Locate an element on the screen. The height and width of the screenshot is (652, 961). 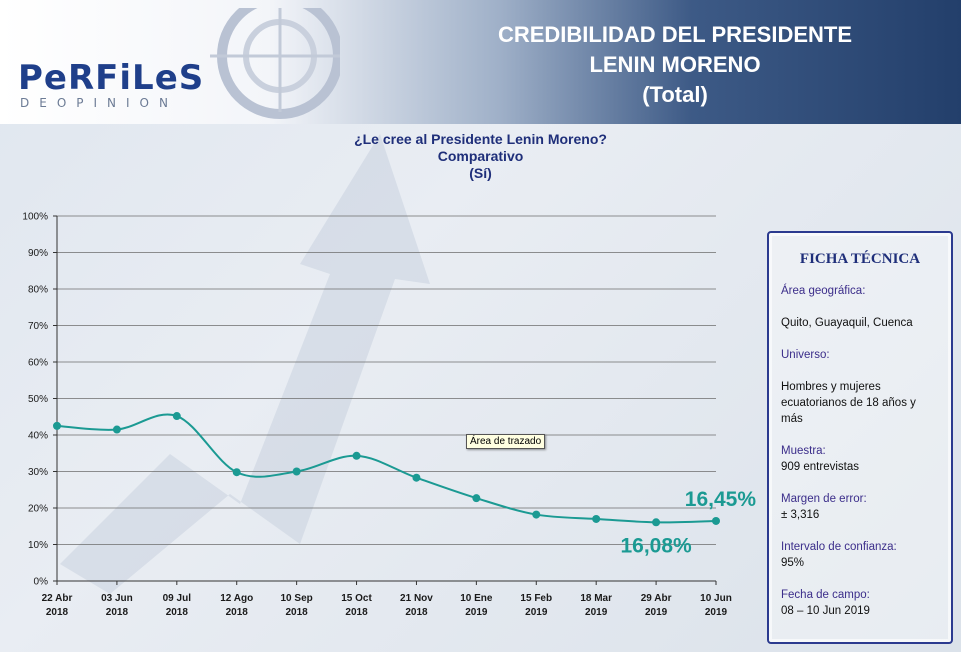
y-tick-label: 60% is located at coordinates (38, 363).